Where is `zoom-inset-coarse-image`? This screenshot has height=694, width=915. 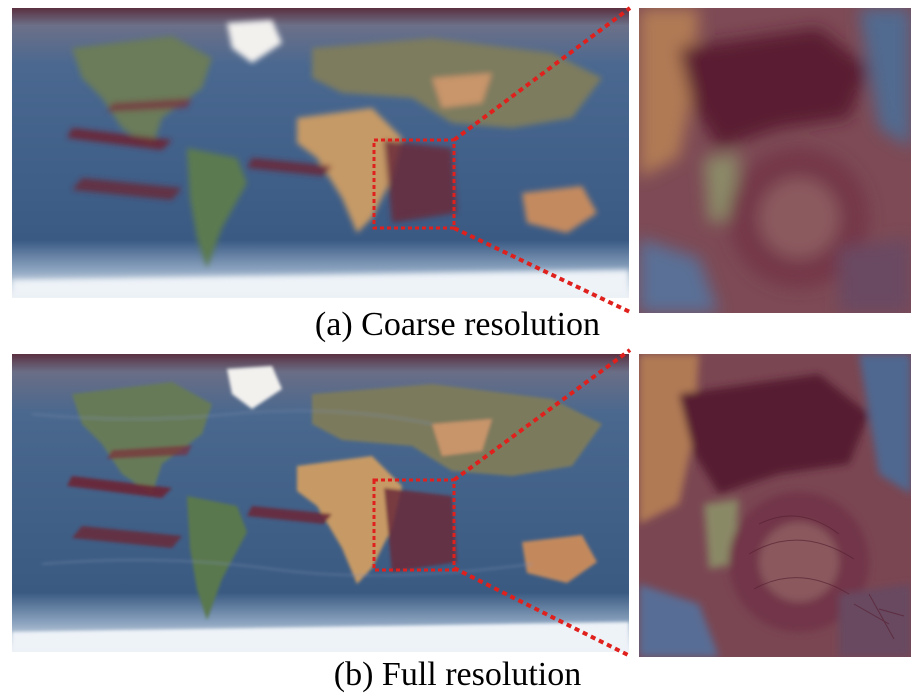
zoom-inset-coarse-image is located at coordinates (775, 160).